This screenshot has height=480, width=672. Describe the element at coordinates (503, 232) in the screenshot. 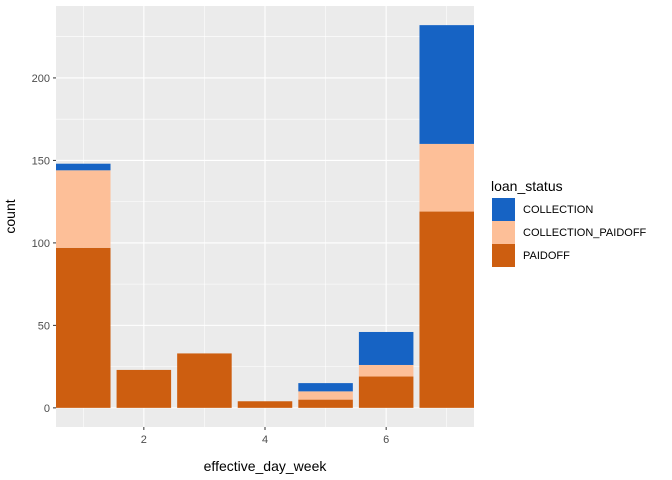

I see `legend-key-collection-paidoff` at that location.